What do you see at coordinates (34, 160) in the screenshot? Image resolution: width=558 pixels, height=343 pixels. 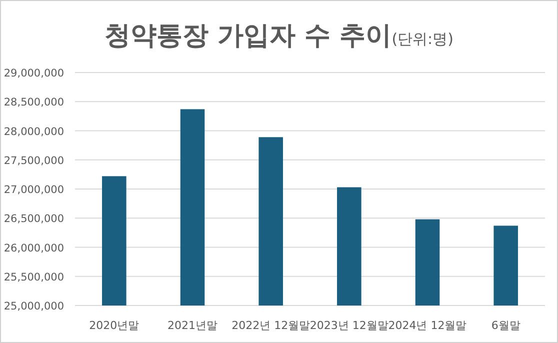 I see `y-tick-label: 27,500,000` at bounding box center [34, 160].